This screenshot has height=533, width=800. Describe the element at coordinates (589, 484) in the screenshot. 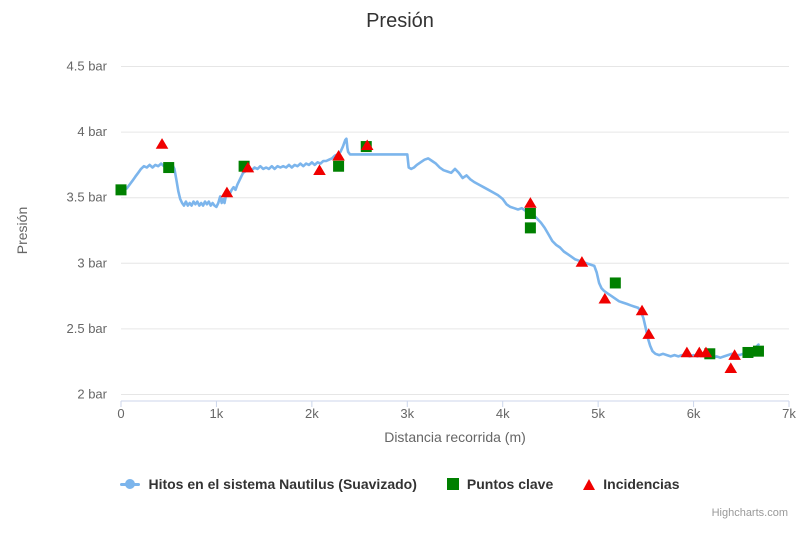

I see `triangle-marker-icon` at that location.